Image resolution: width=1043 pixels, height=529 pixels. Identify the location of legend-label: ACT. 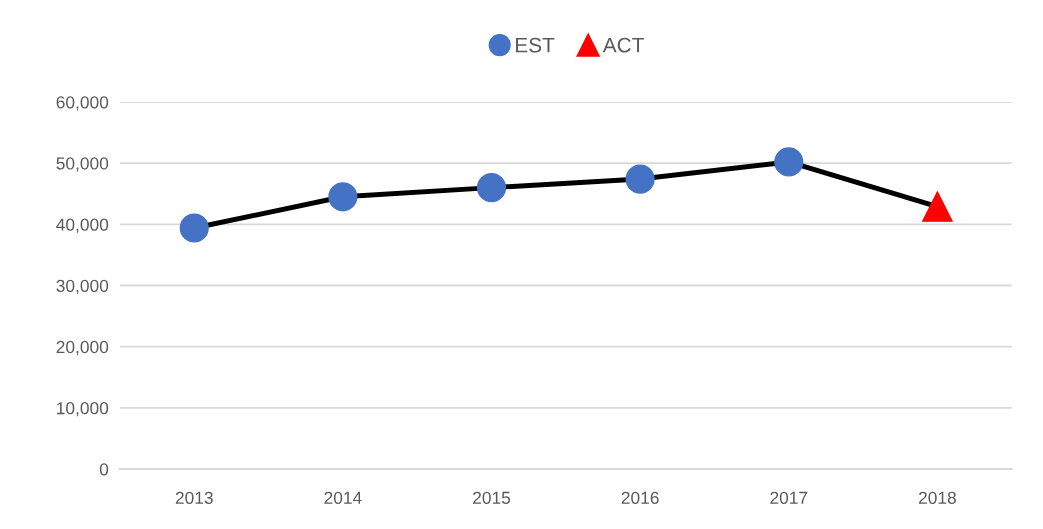
(623, 45).